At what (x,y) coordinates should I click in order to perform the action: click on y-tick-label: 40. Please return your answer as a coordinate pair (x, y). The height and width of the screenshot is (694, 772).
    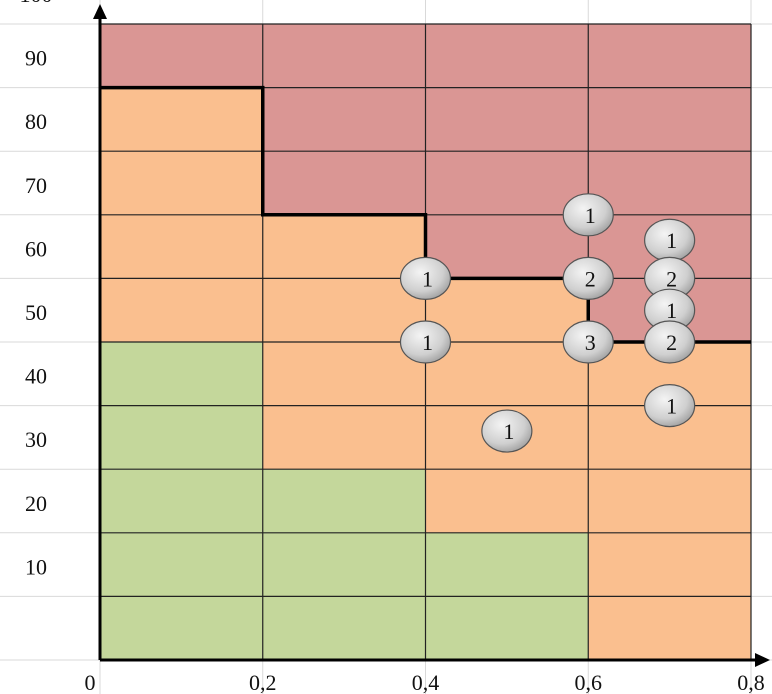
    Looking at the image, I should click on (36, 376).